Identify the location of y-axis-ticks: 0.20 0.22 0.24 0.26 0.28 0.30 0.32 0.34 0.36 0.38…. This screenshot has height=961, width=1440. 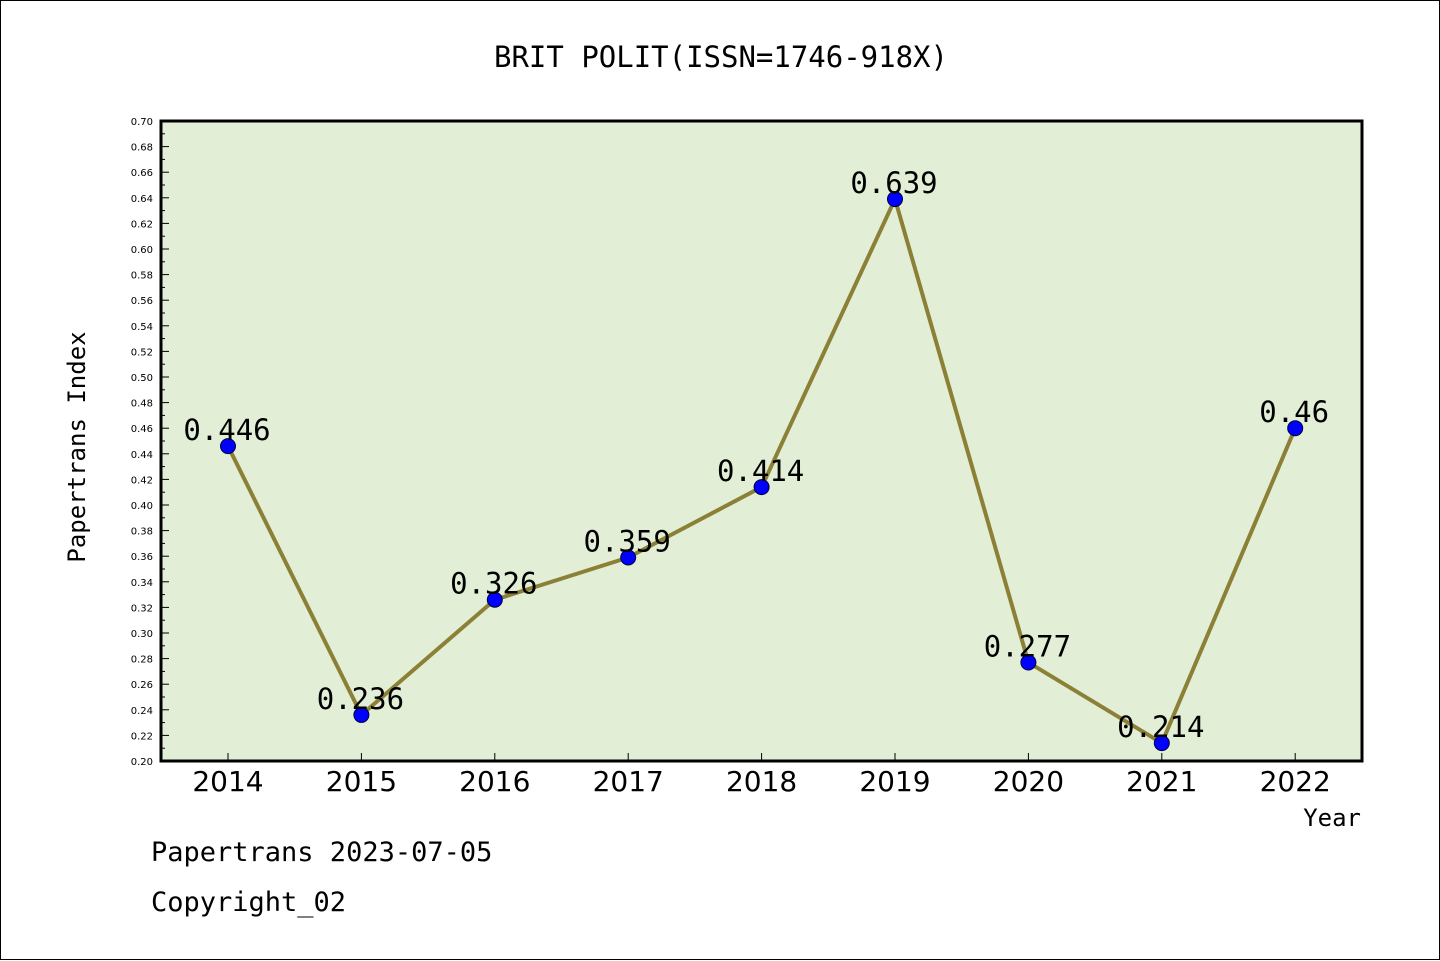
(150, 442).